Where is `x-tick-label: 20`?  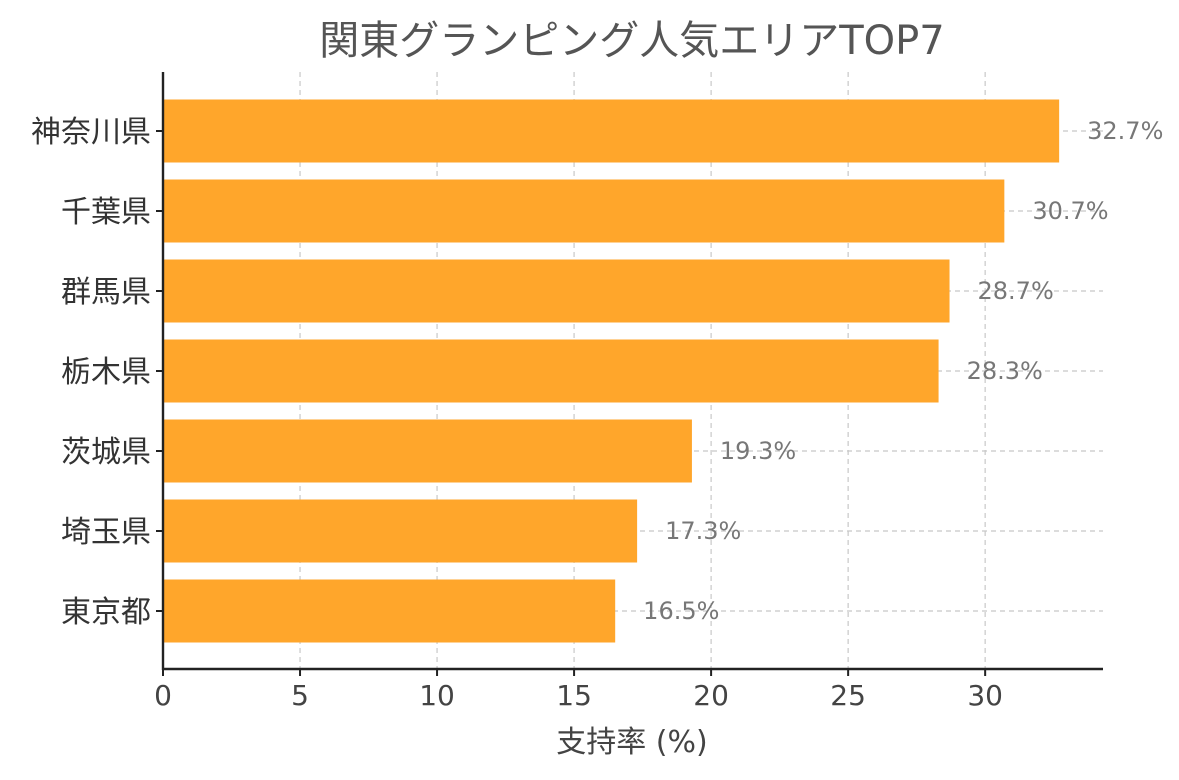
x-tick-label: 20 is located at coordinates (711, 695).